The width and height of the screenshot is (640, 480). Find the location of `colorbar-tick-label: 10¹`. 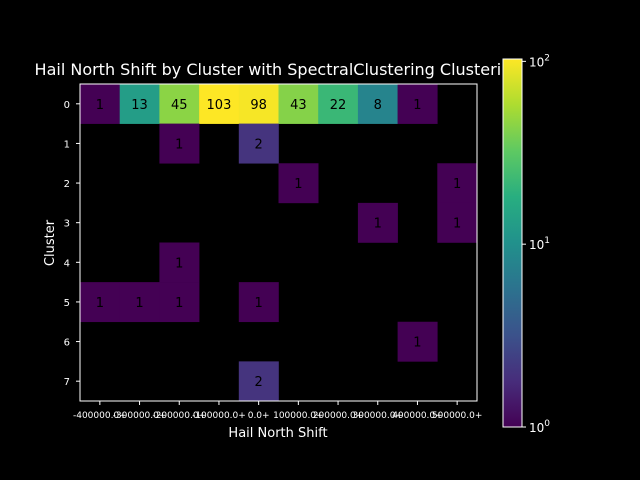

colorbar-tick-label: 10¹ is located at coordinates (539, 244).